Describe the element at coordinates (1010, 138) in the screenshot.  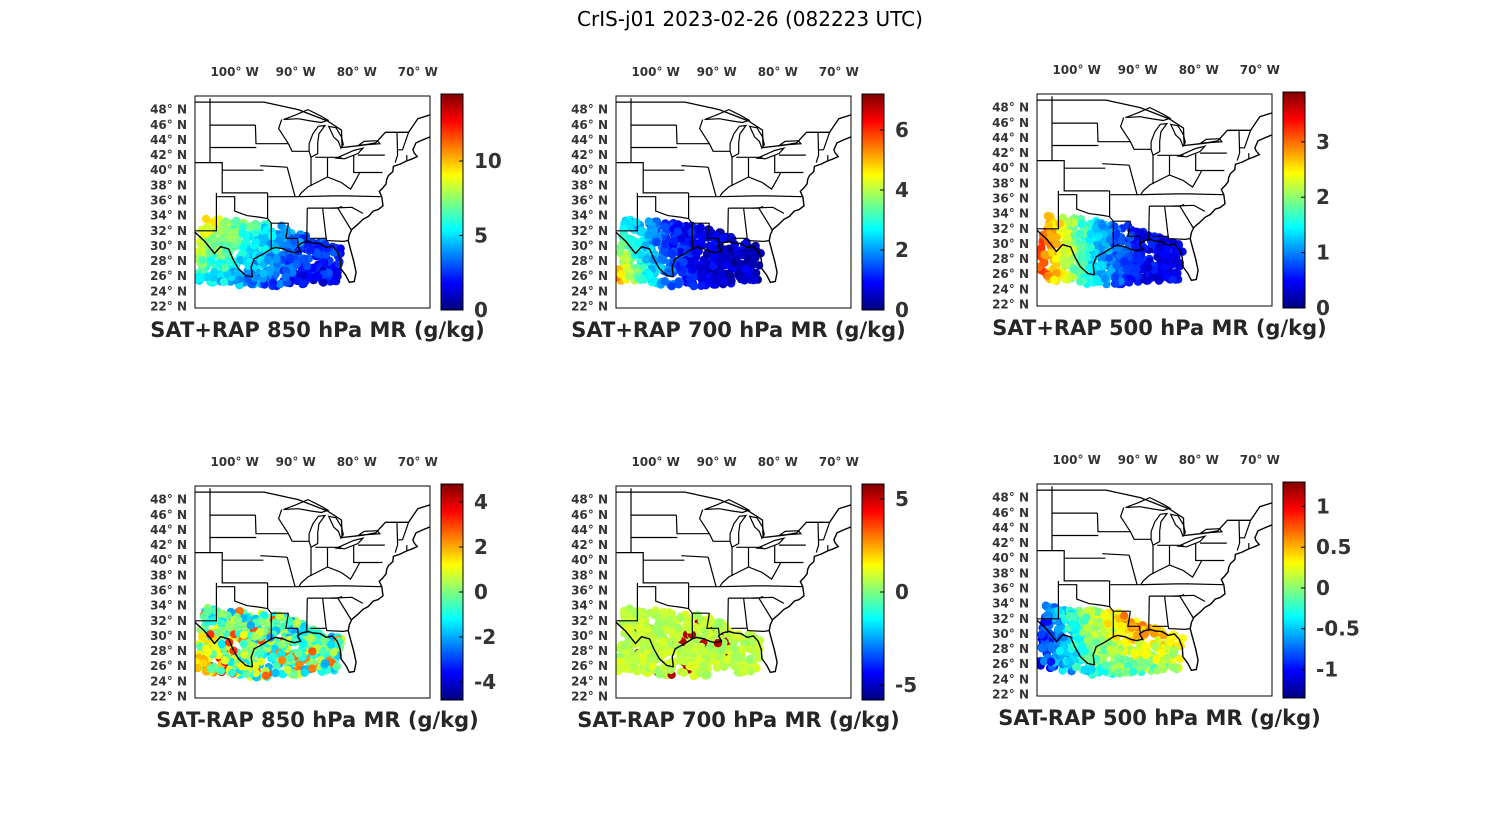
I see `lat-tick-label: 44° N` at that location.